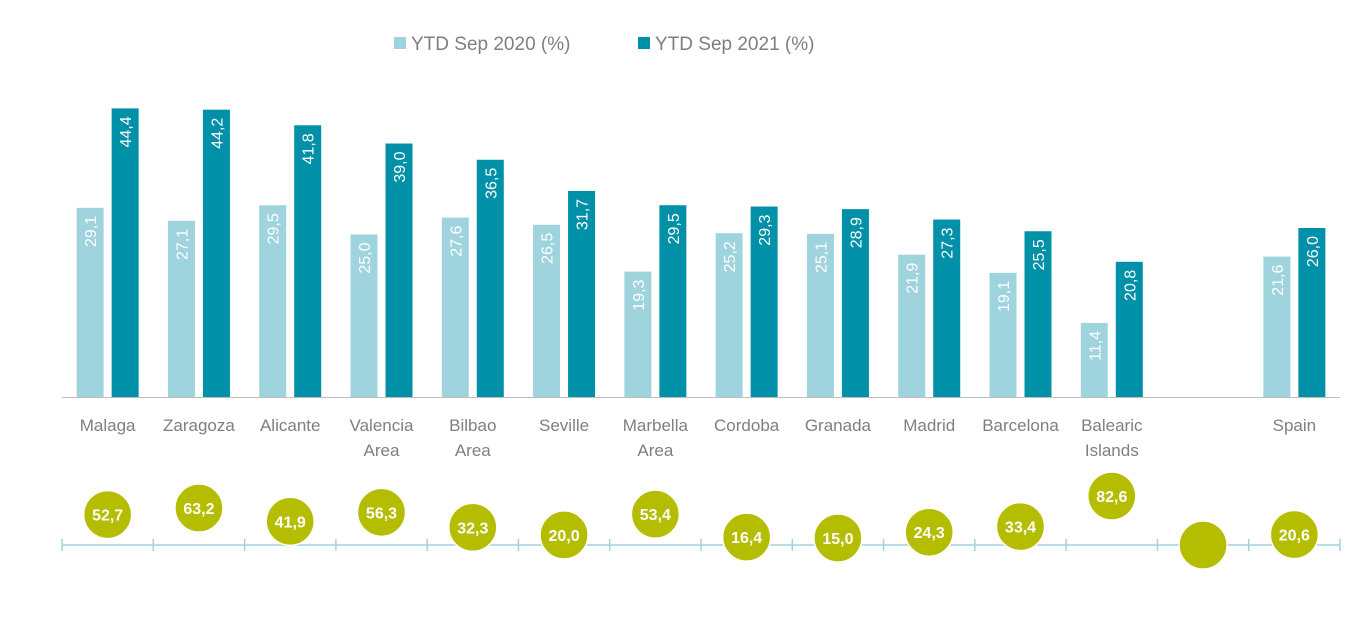 The height and width of the screenshot is (620, 1371). I want to click on bubble-value-label: 24,3, so click(929, 533).